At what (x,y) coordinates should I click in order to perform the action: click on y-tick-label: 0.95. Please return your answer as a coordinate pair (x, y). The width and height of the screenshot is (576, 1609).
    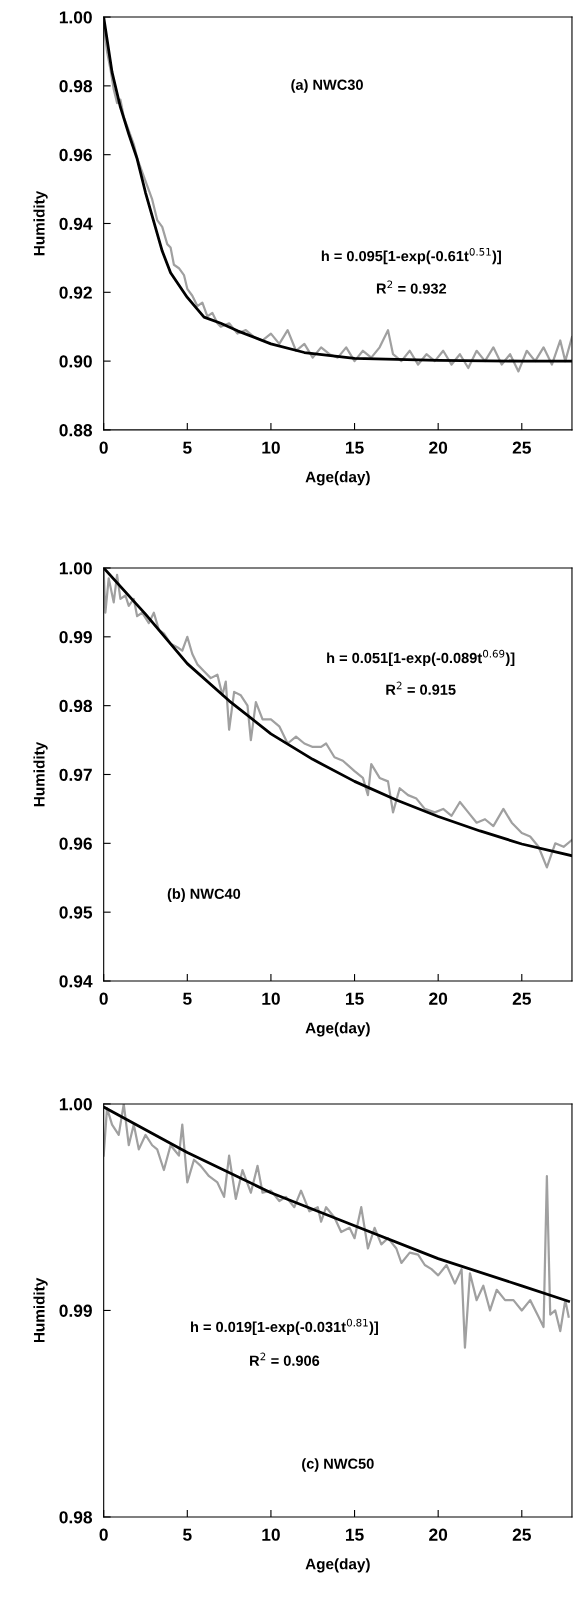
    Looking at the image, I should click on (76, 912).